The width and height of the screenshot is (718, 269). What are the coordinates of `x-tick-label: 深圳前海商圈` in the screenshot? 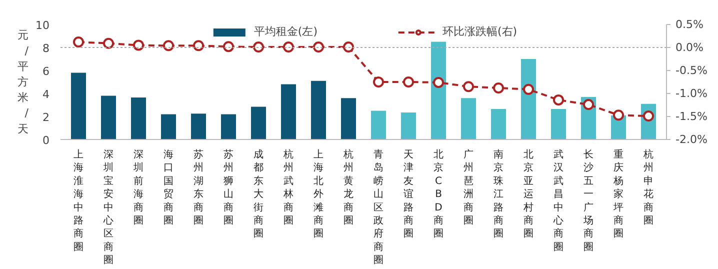 It's located at (138, 187).